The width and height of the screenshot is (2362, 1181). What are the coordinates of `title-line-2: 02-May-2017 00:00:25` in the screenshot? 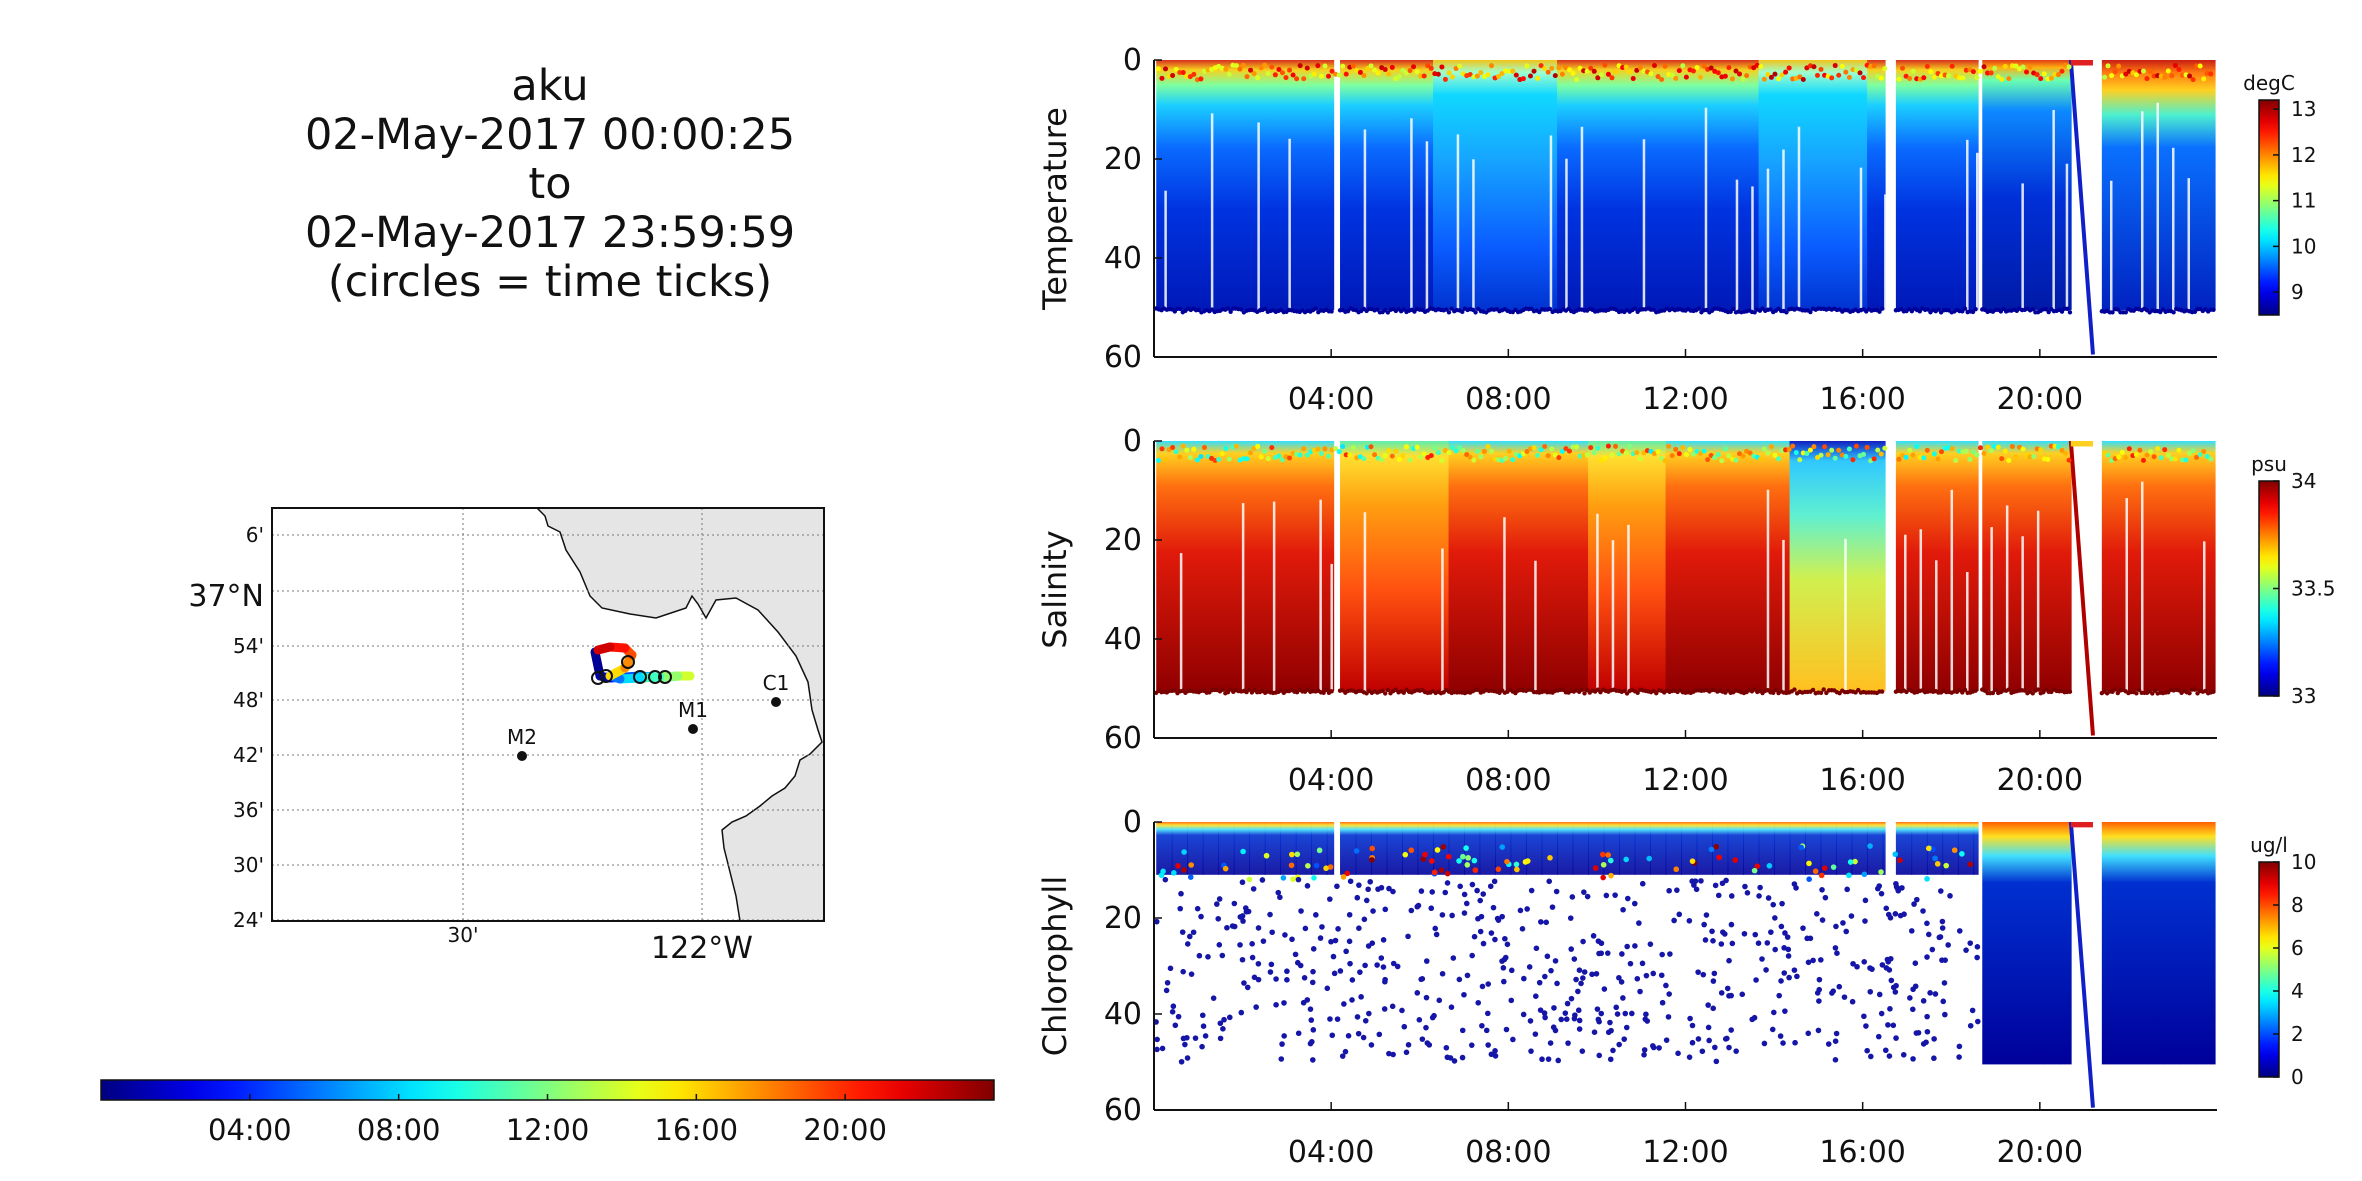 It's located at (550, 135).